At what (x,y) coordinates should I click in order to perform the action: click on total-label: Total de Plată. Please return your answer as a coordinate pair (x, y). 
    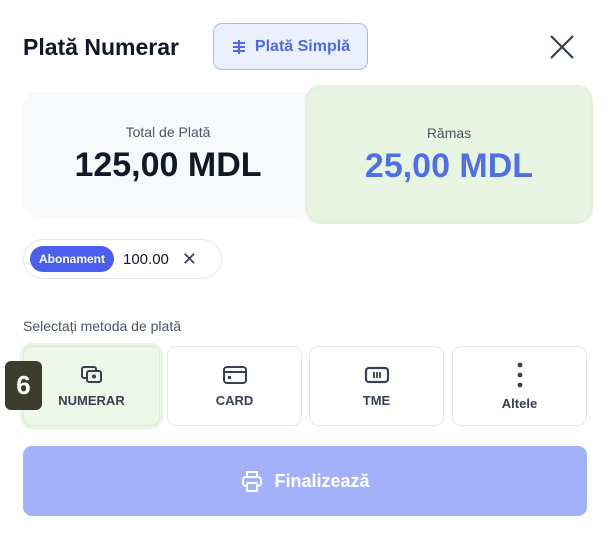
    Looking at the image, I should click on (168, 132).